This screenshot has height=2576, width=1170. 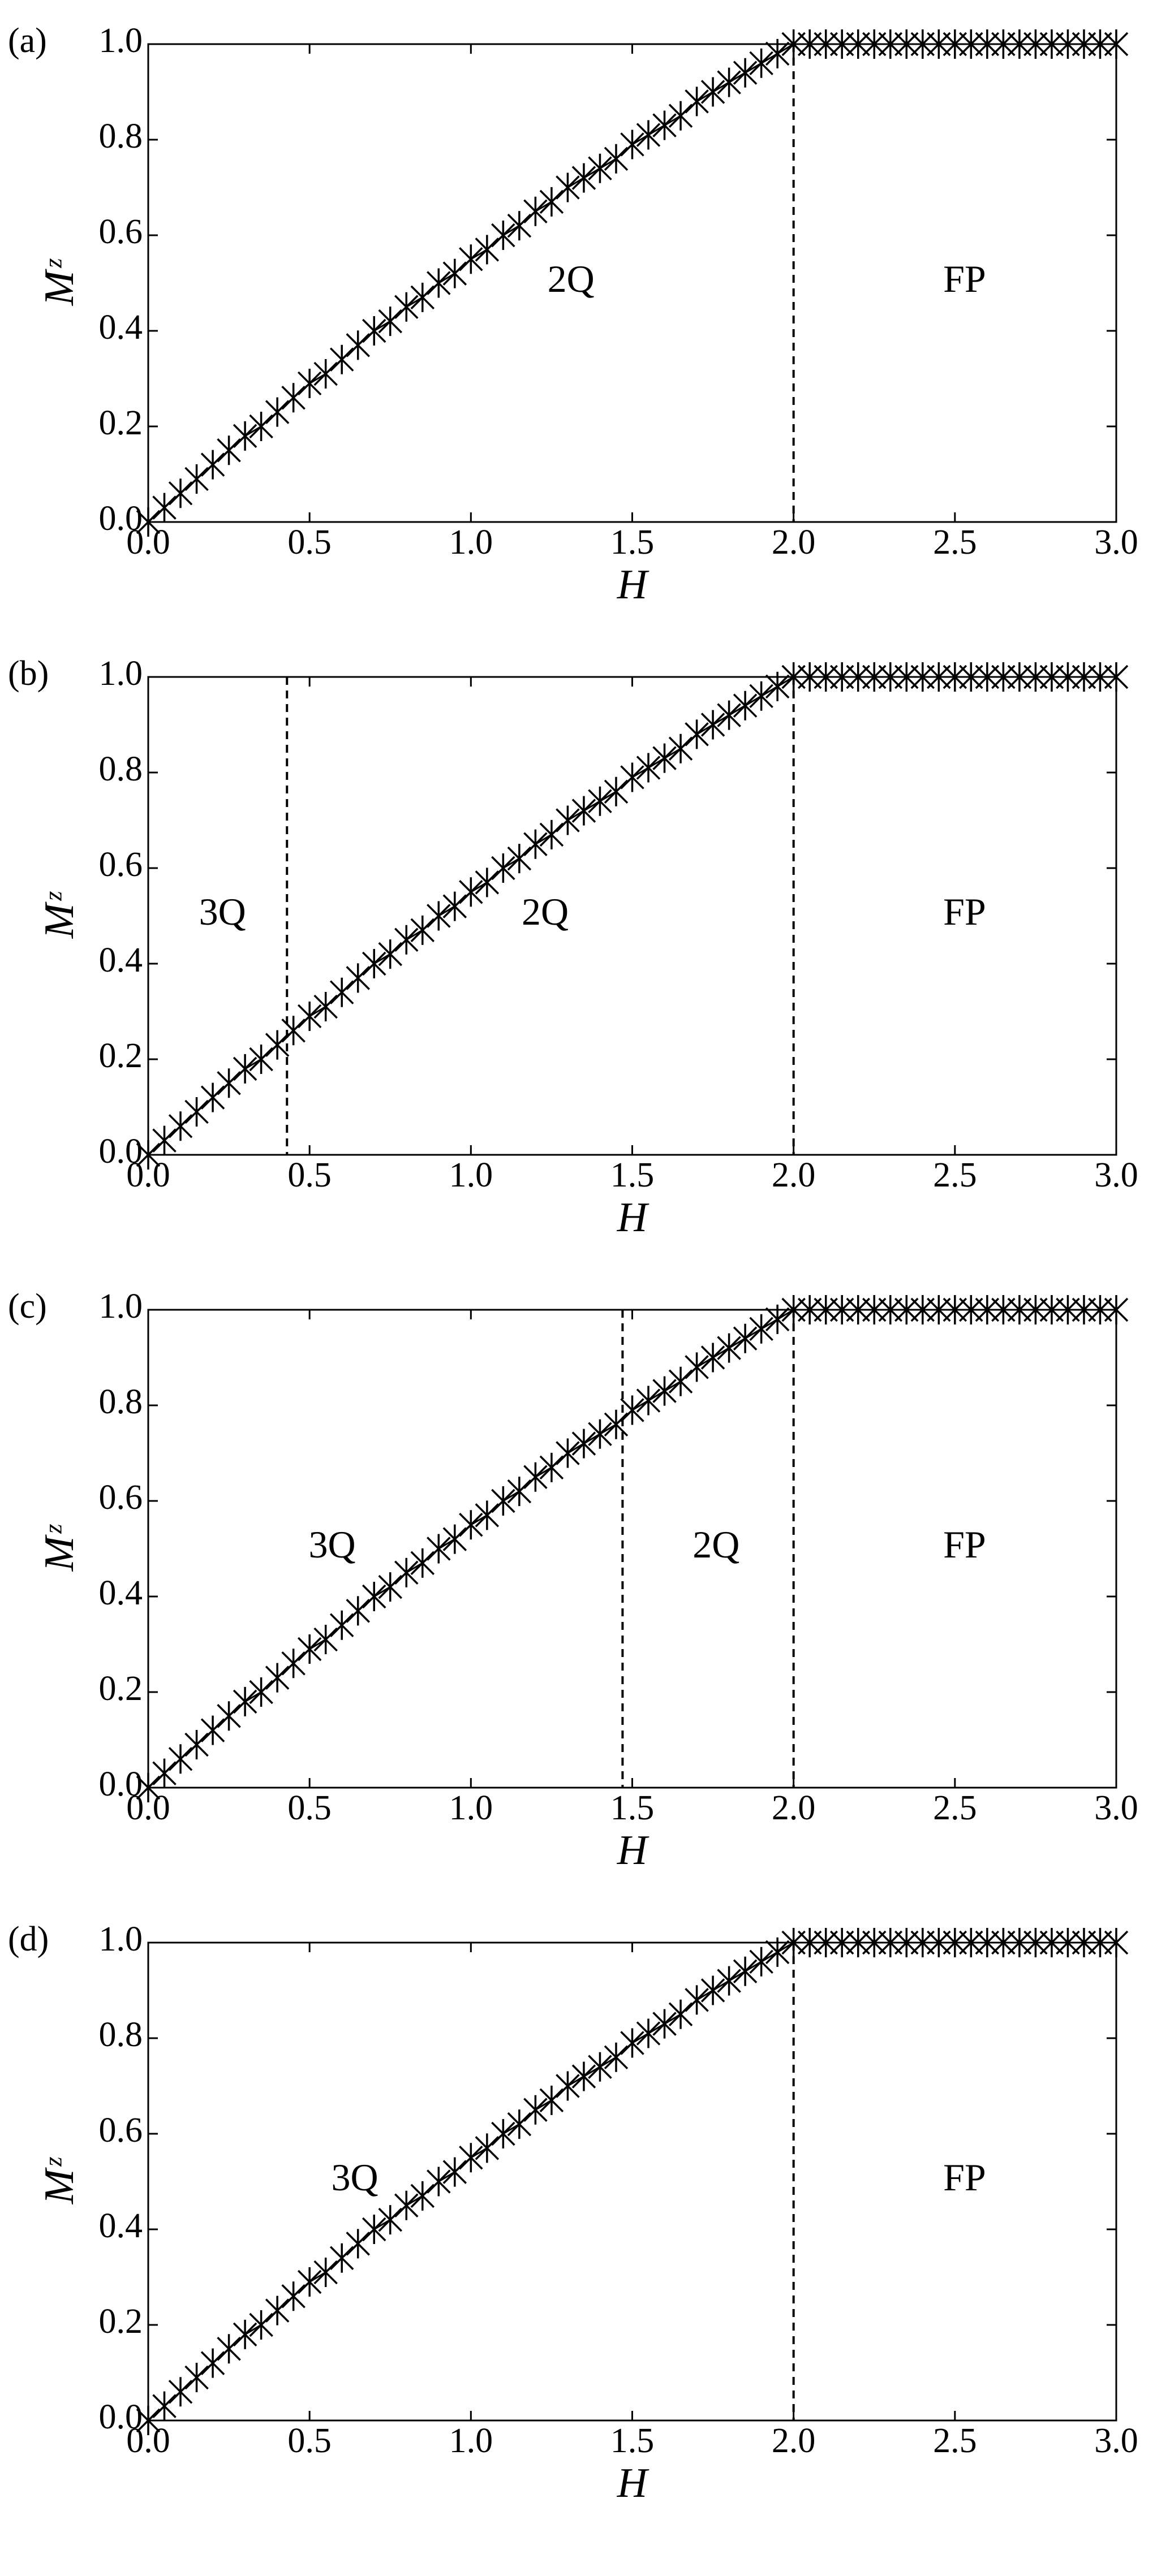 What do you see at coordinates (309, 1808) in the screenshot?
I see `x-tick-label: 0.5` at bounding box center [309, 1808].